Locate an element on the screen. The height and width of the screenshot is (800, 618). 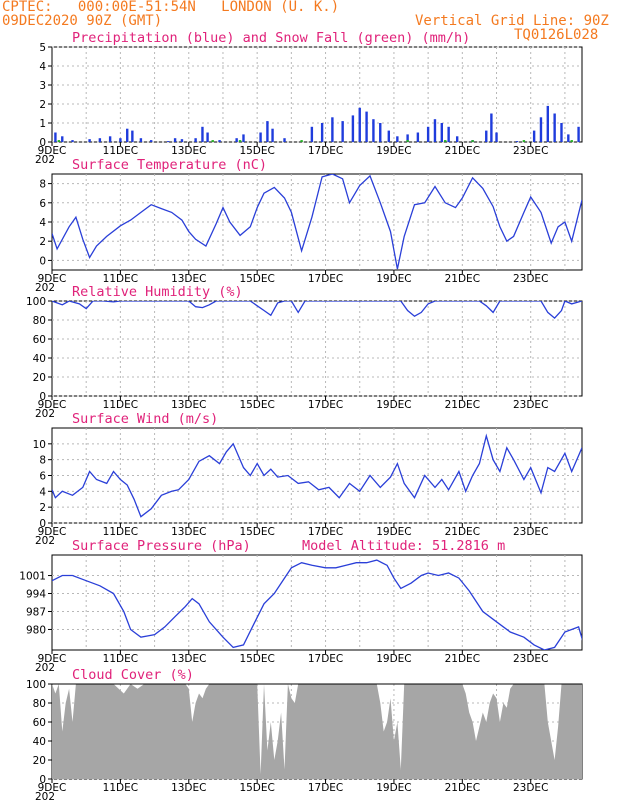
rh-ytick-label: 60 is located at coordinates (39, 340).